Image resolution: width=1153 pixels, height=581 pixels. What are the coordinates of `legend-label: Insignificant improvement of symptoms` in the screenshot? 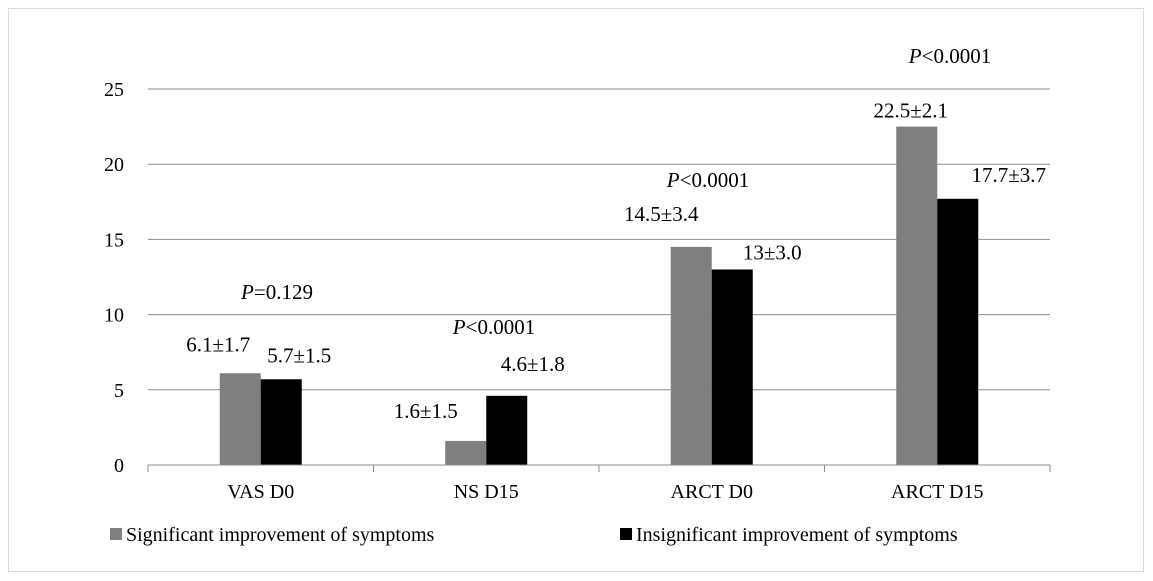 It's located at (797, 535).